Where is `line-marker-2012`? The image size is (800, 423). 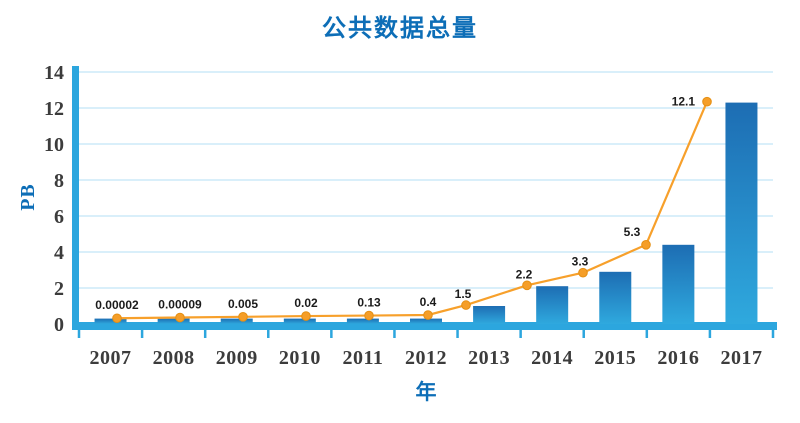 line-marker-2012 is located at coordinates (428, 315).